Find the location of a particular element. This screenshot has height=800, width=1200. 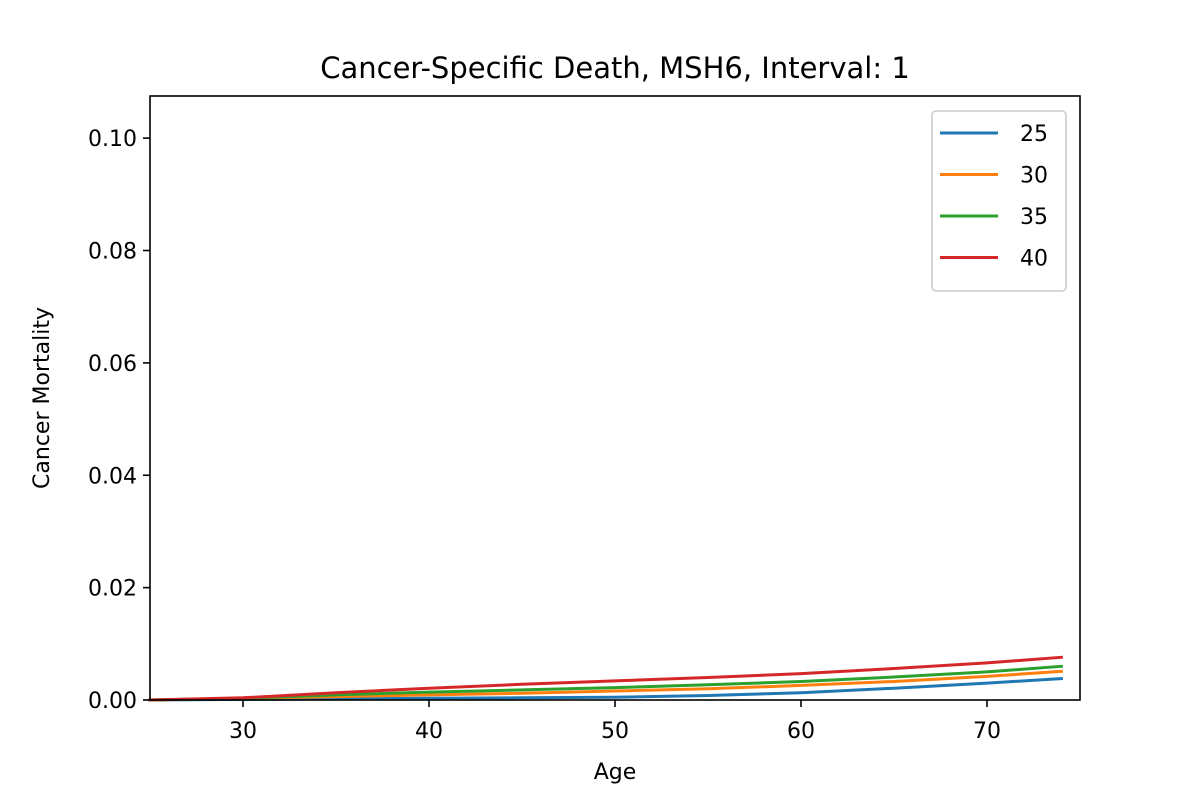

y-tick-label: 0.00 is located at coordinates (112, 701).